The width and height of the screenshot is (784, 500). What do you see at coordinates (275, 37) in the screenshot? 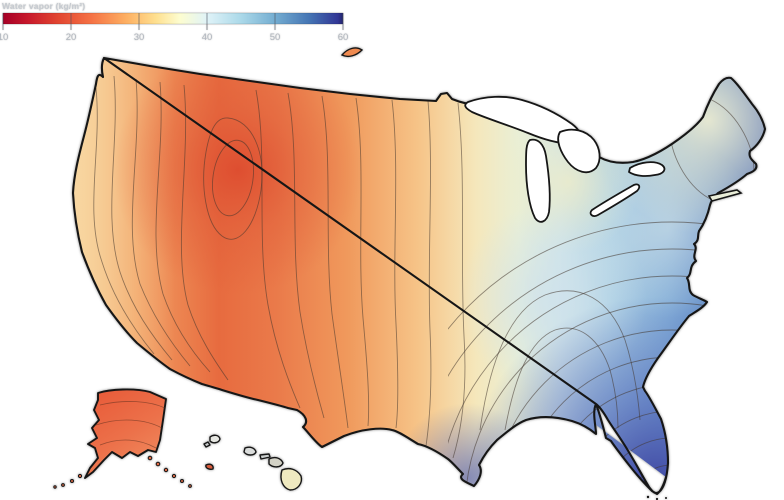
I see `colorbar-tick-label: 50` at bounding box center [275, 37].